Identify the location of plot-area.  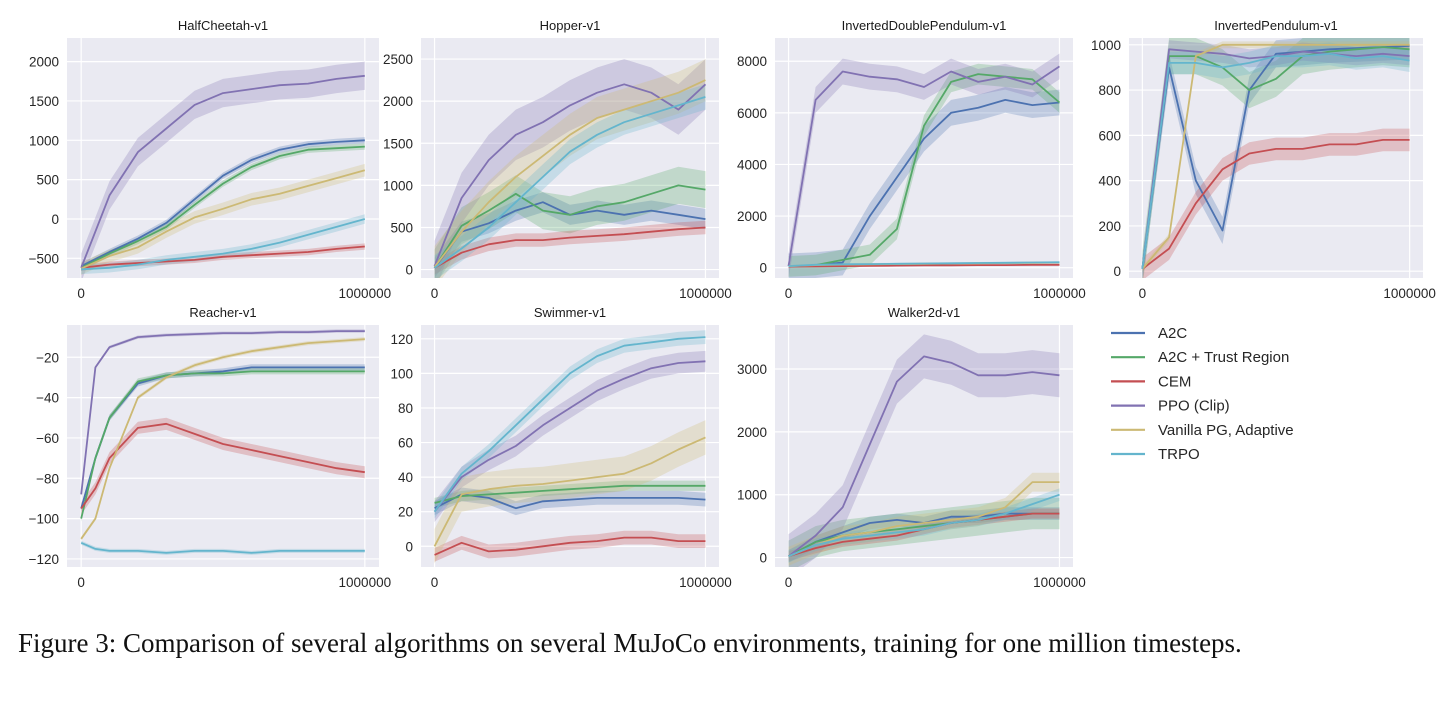
(223, 158).